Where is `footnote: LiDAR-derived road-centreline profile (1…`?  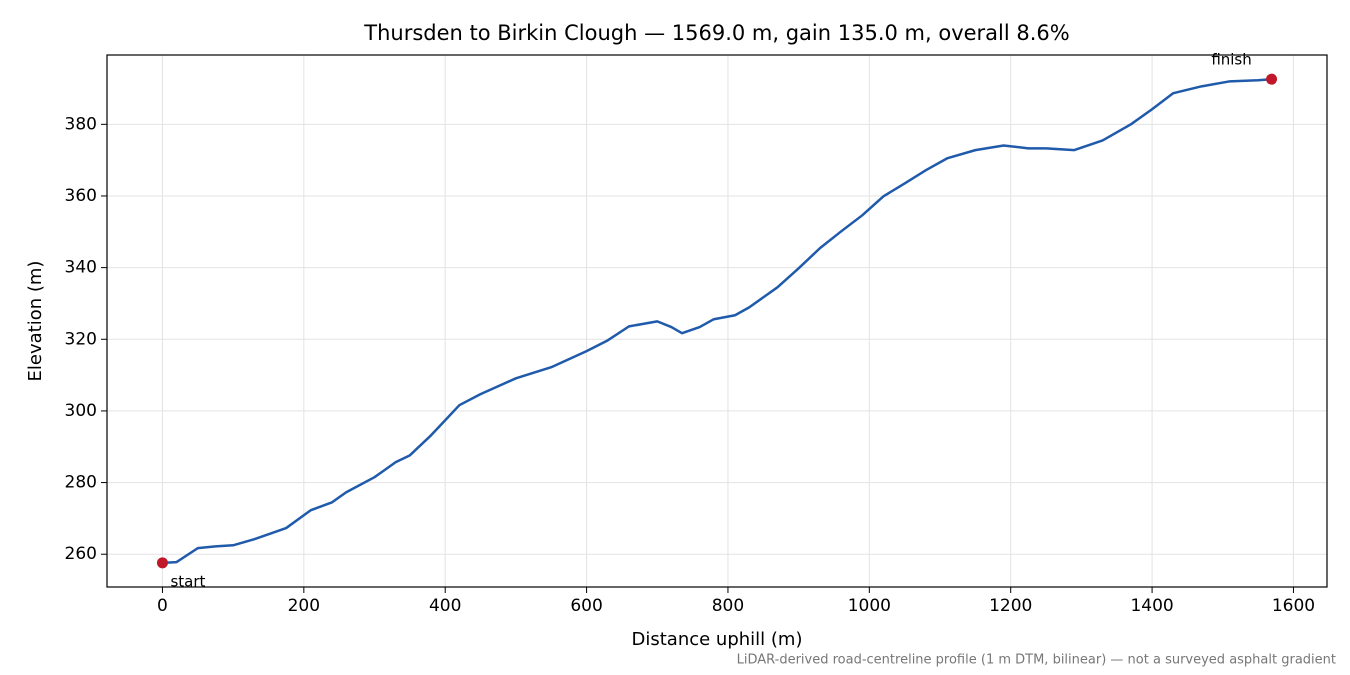 footnote: LiDAR-derived road-centreline profile (1… is located at coordinates (1036, 660).